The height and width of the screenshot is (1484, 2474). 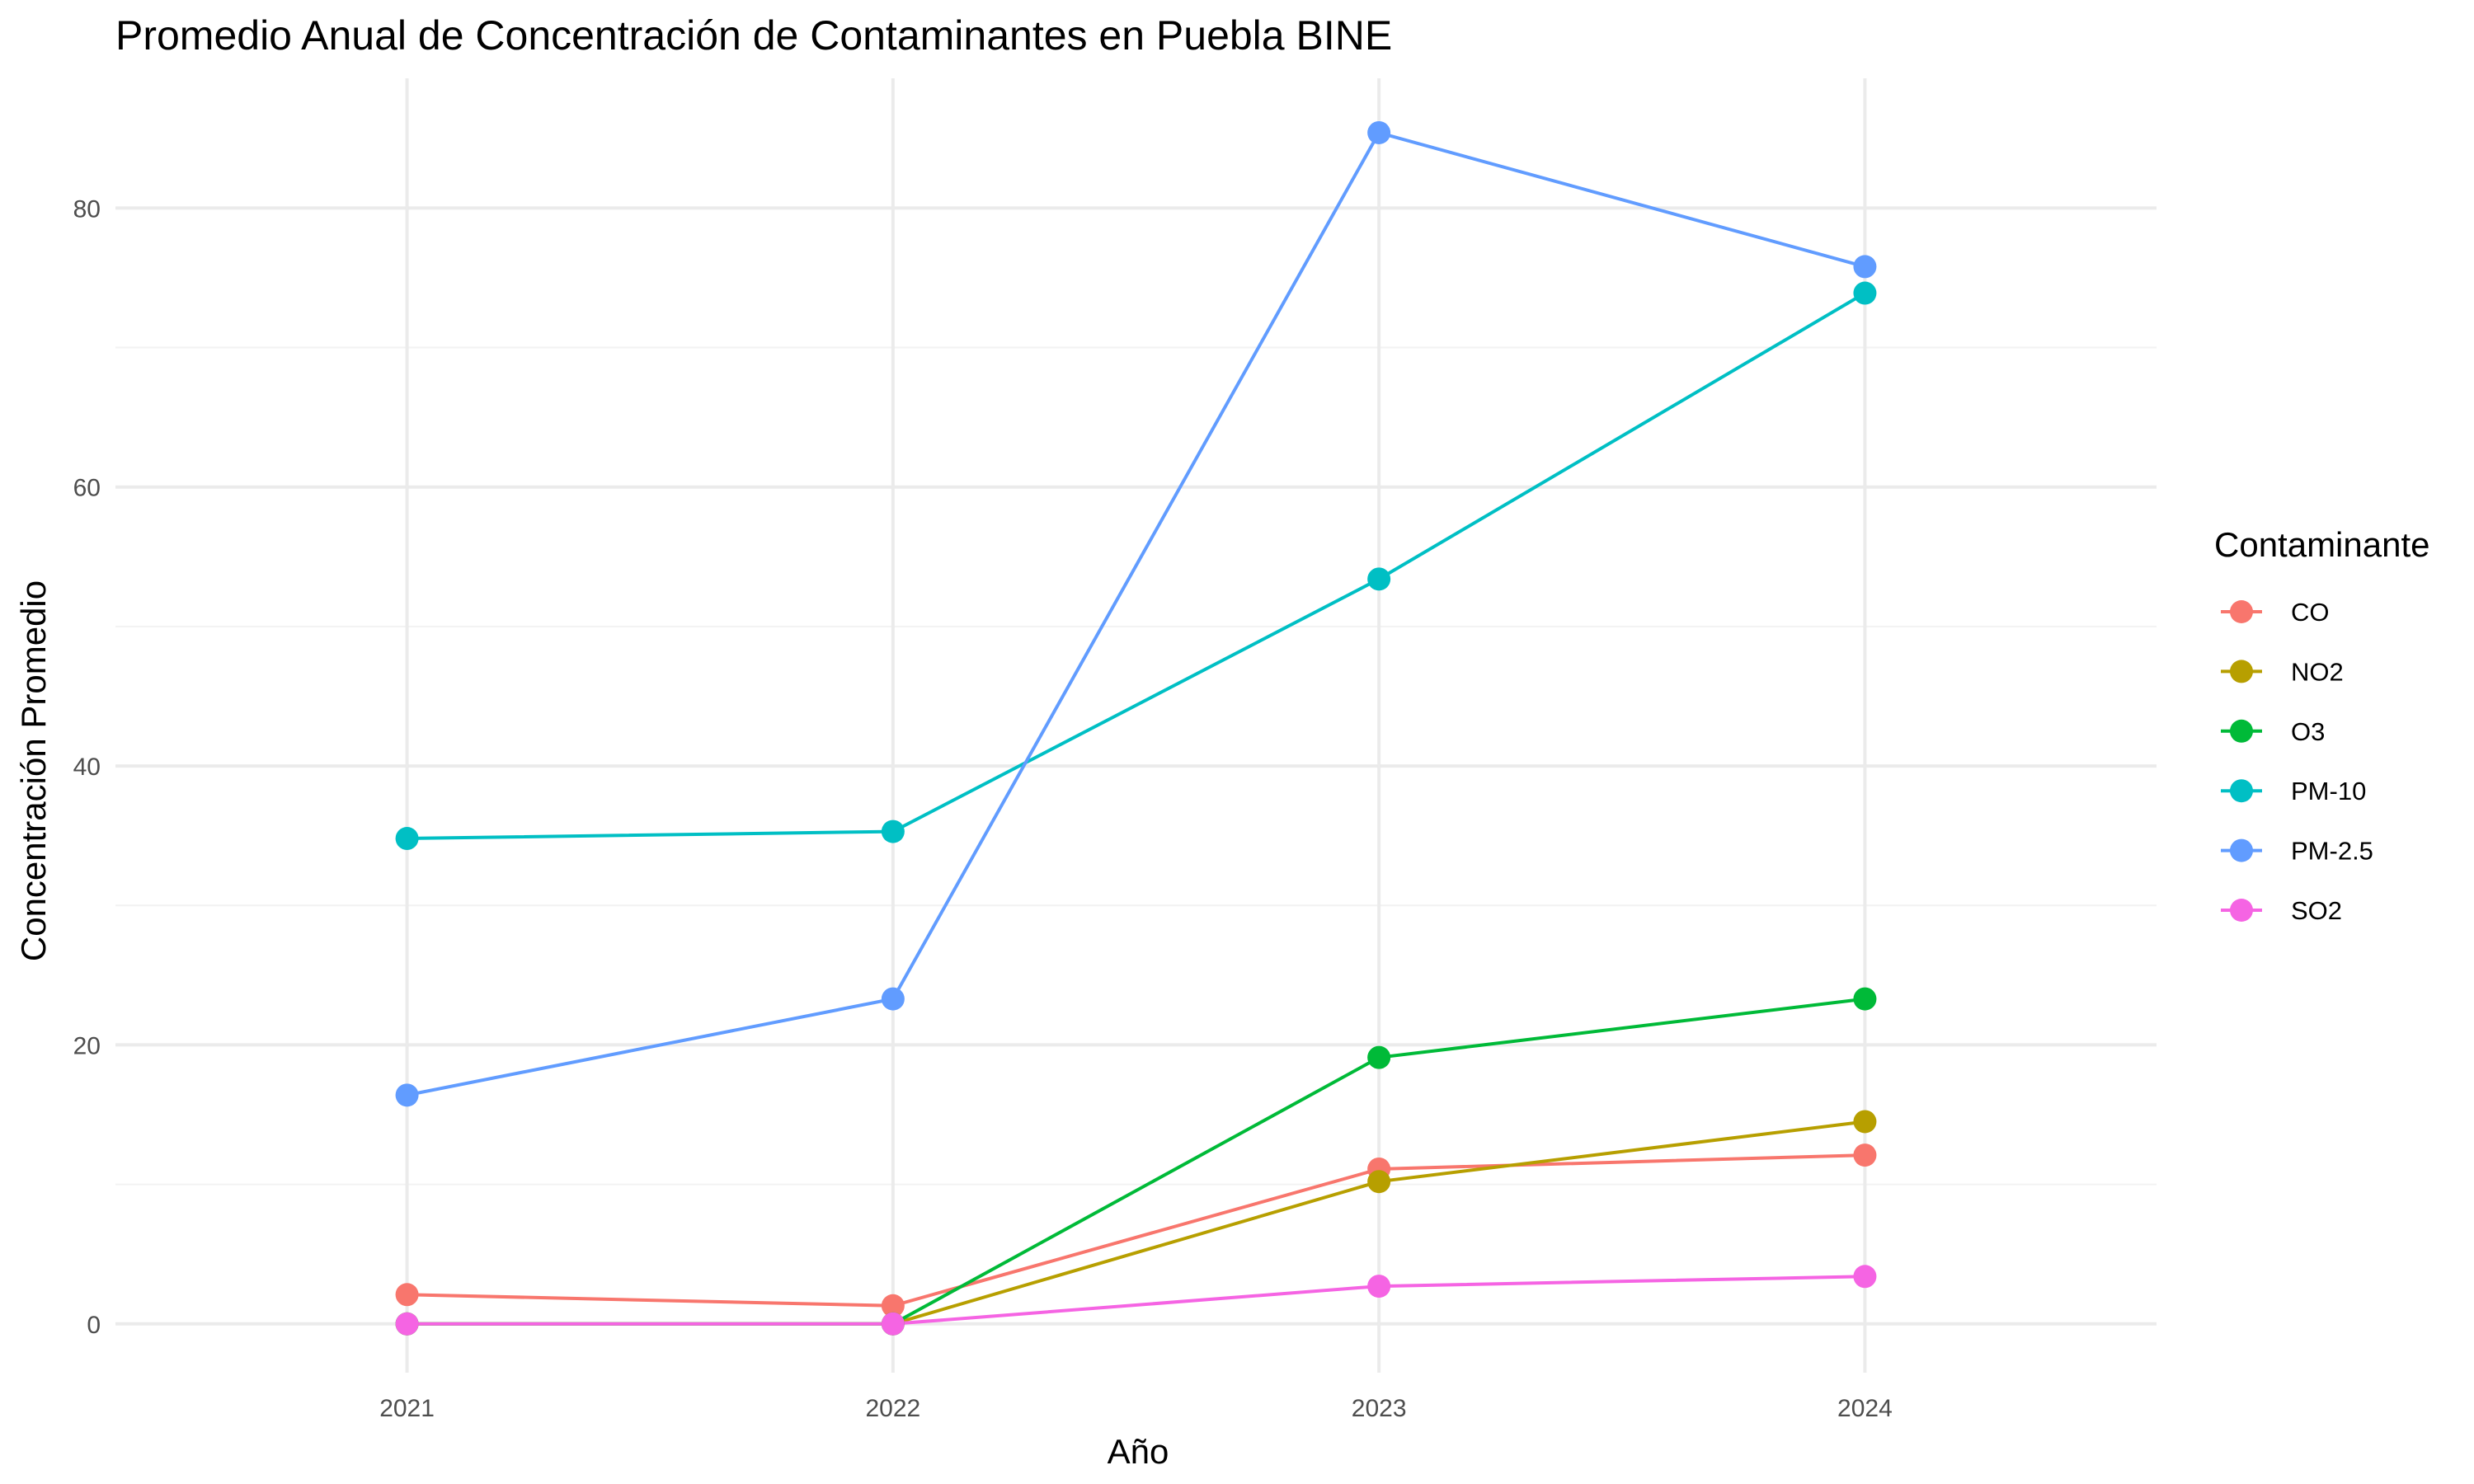 I want to click on series-line-so2, so click(x=1136, y=1300).